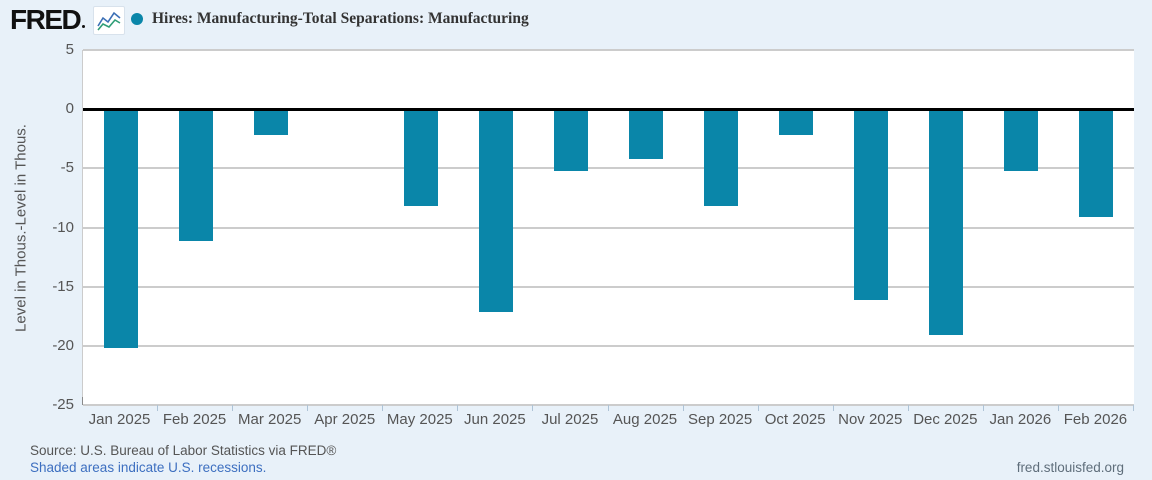 The height and width of the screenshot is (480, 1152). What do you see at coordinates (645, 419) in the screenshot?
I see `x-axis-tick-label: Aug 2025` at bounding box center [645, 419].